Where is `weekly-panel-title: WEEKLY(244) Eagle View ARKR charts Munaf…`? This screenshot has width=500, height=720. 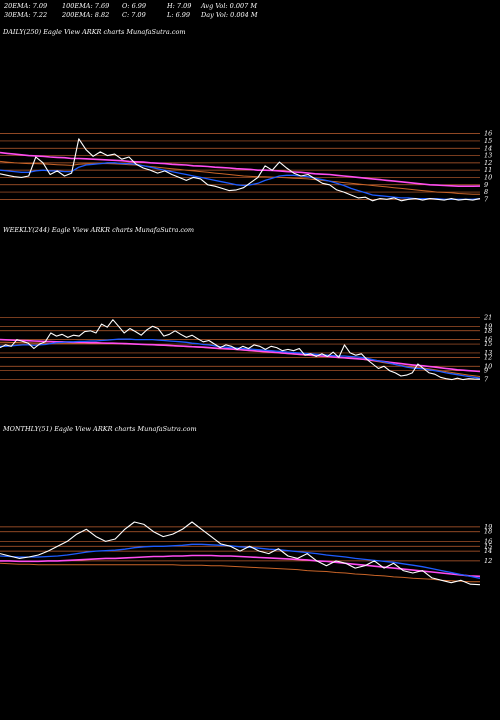
weekly-panel-title: WEEKLY(244) Eagle View ARKR charts Munaf… is located at coordinates (99, 230).